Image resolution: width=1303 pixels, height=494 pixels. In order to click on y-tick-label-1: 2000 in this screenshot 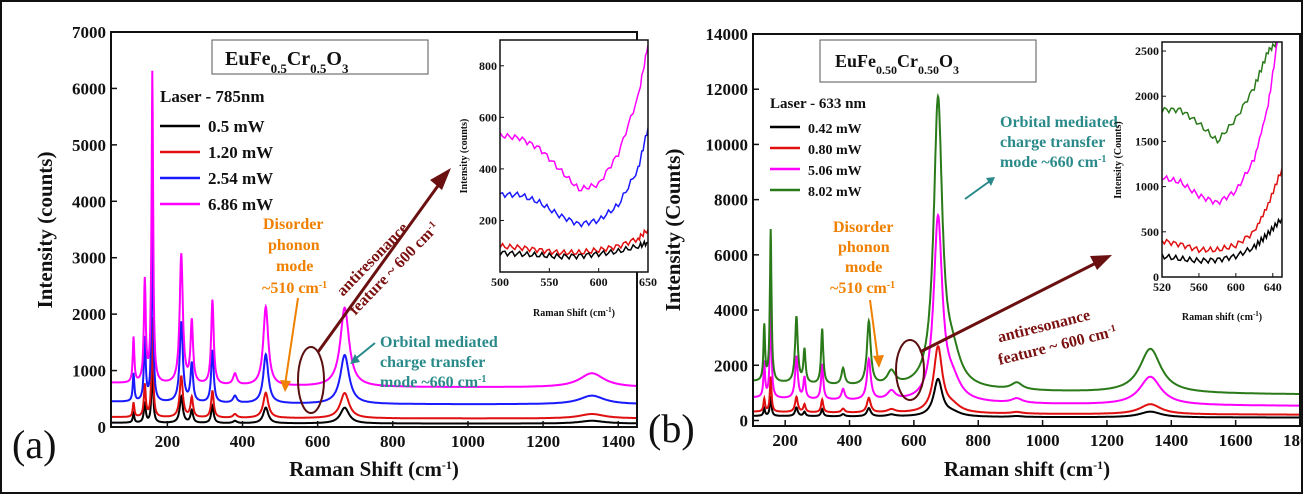, I will do `click(731, 365)`.